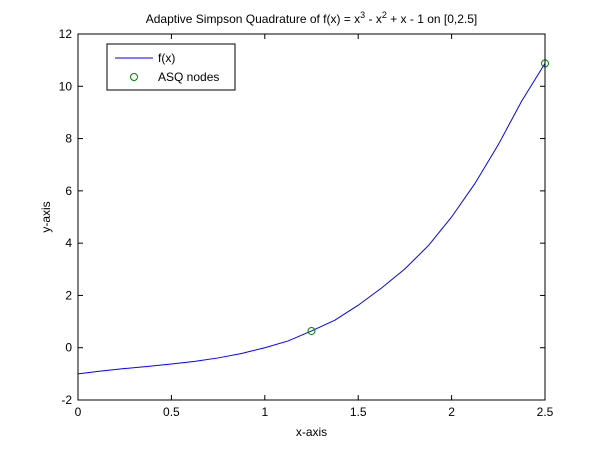 The height and width of the screenshot is (456, 602). Describe the element at coordinates (451, 412) in the screenshot. I see `x-tick-label: 2` at that location.